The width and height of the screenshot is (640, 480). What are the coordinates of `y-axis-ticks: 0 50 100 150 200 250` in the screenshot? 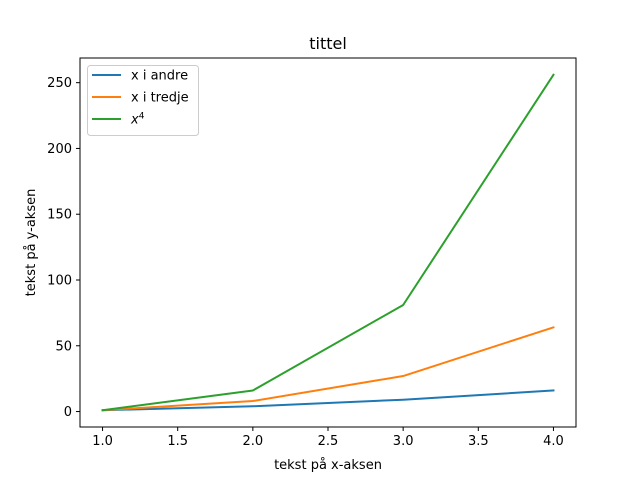 It's located at (63, 248).